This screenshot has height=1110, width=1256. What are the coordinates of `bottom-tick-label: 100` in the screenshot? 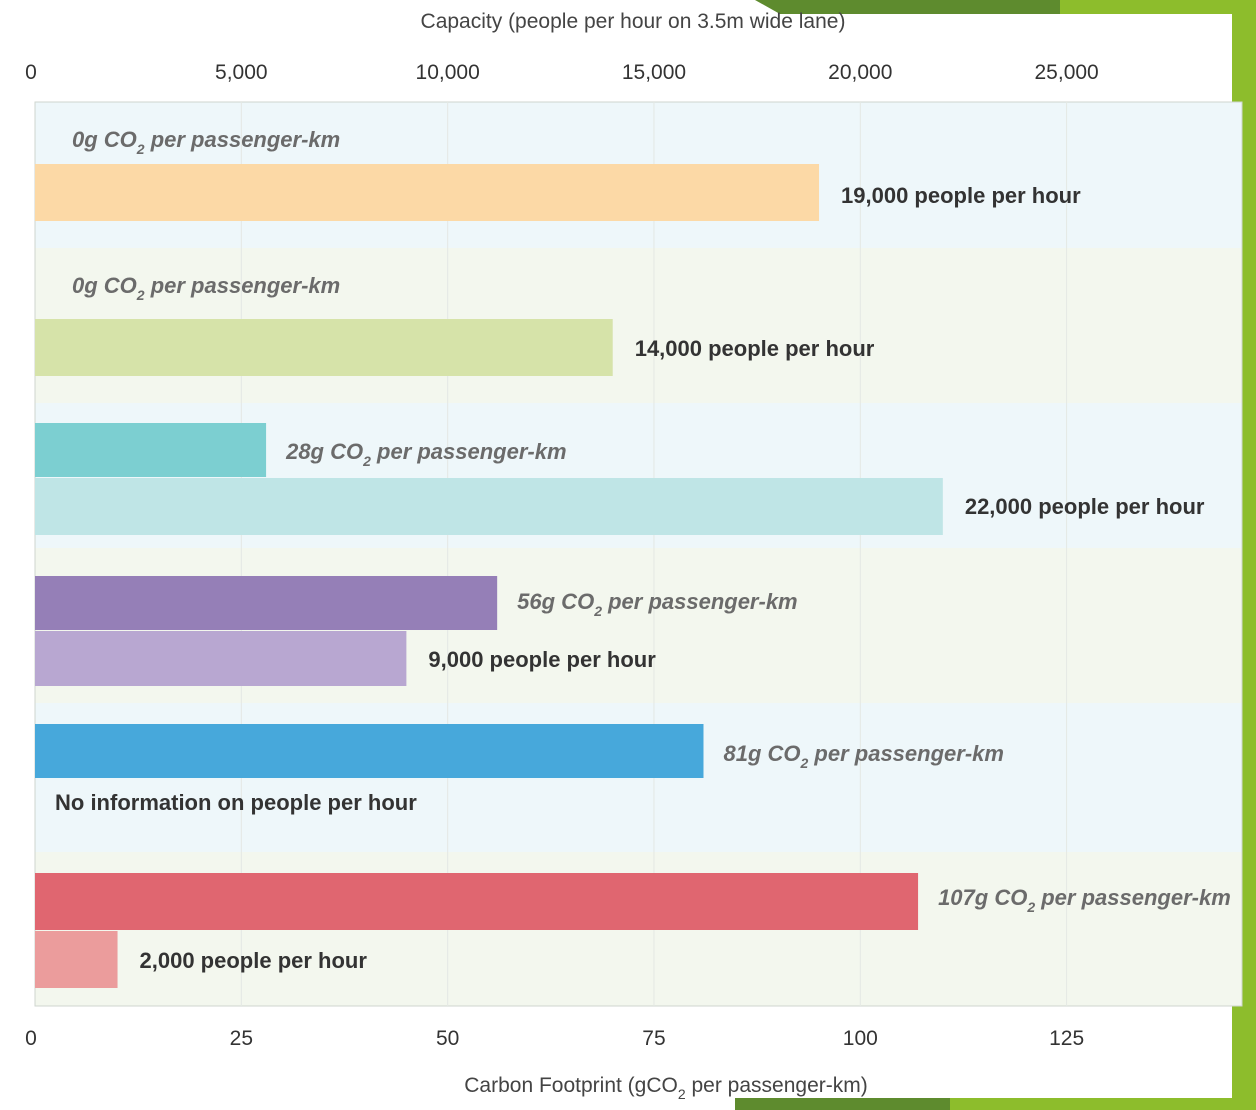 It's located at (860, 1038).